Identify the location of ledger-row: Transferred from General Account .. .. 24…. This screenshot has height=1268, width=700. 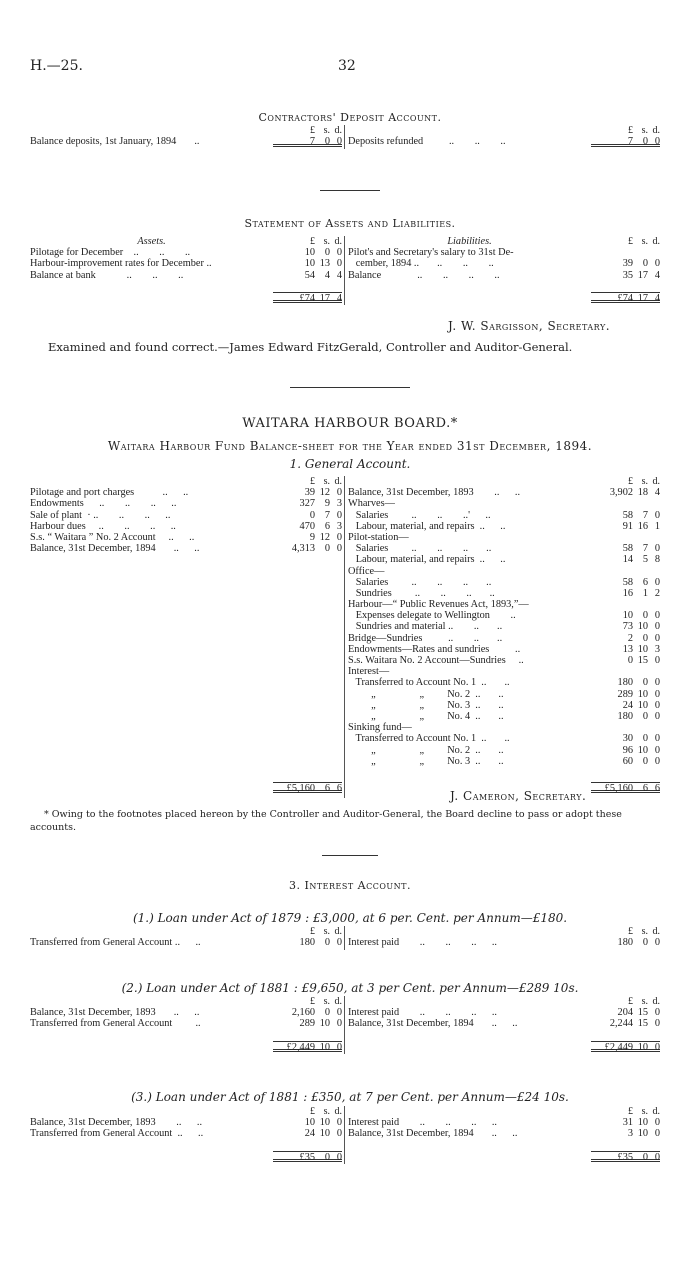
(186, 1133).